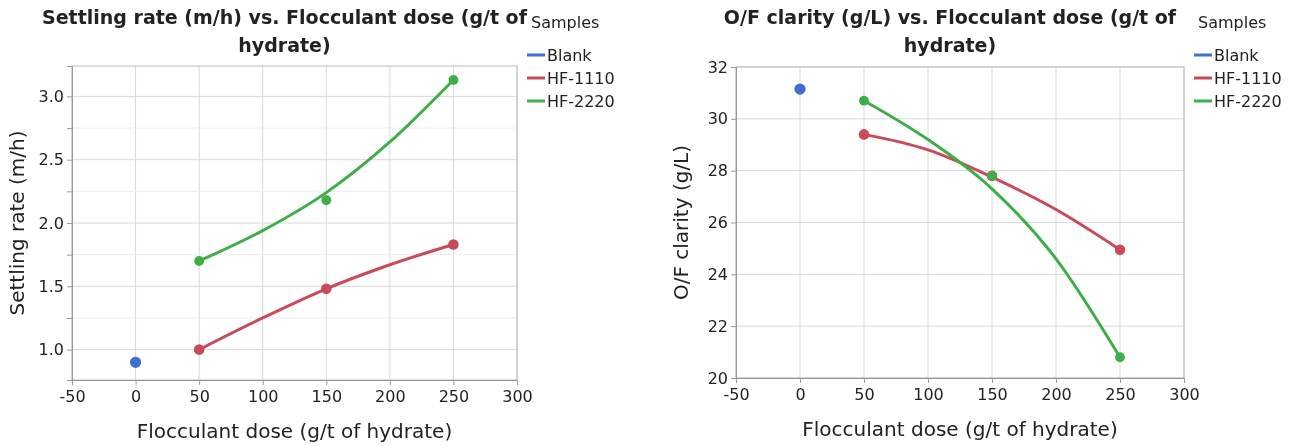  What do you see at coordinates (51, 350) in the screenshot?
I see `y-tick-label: 1.0` at bounding box center [51, 350].